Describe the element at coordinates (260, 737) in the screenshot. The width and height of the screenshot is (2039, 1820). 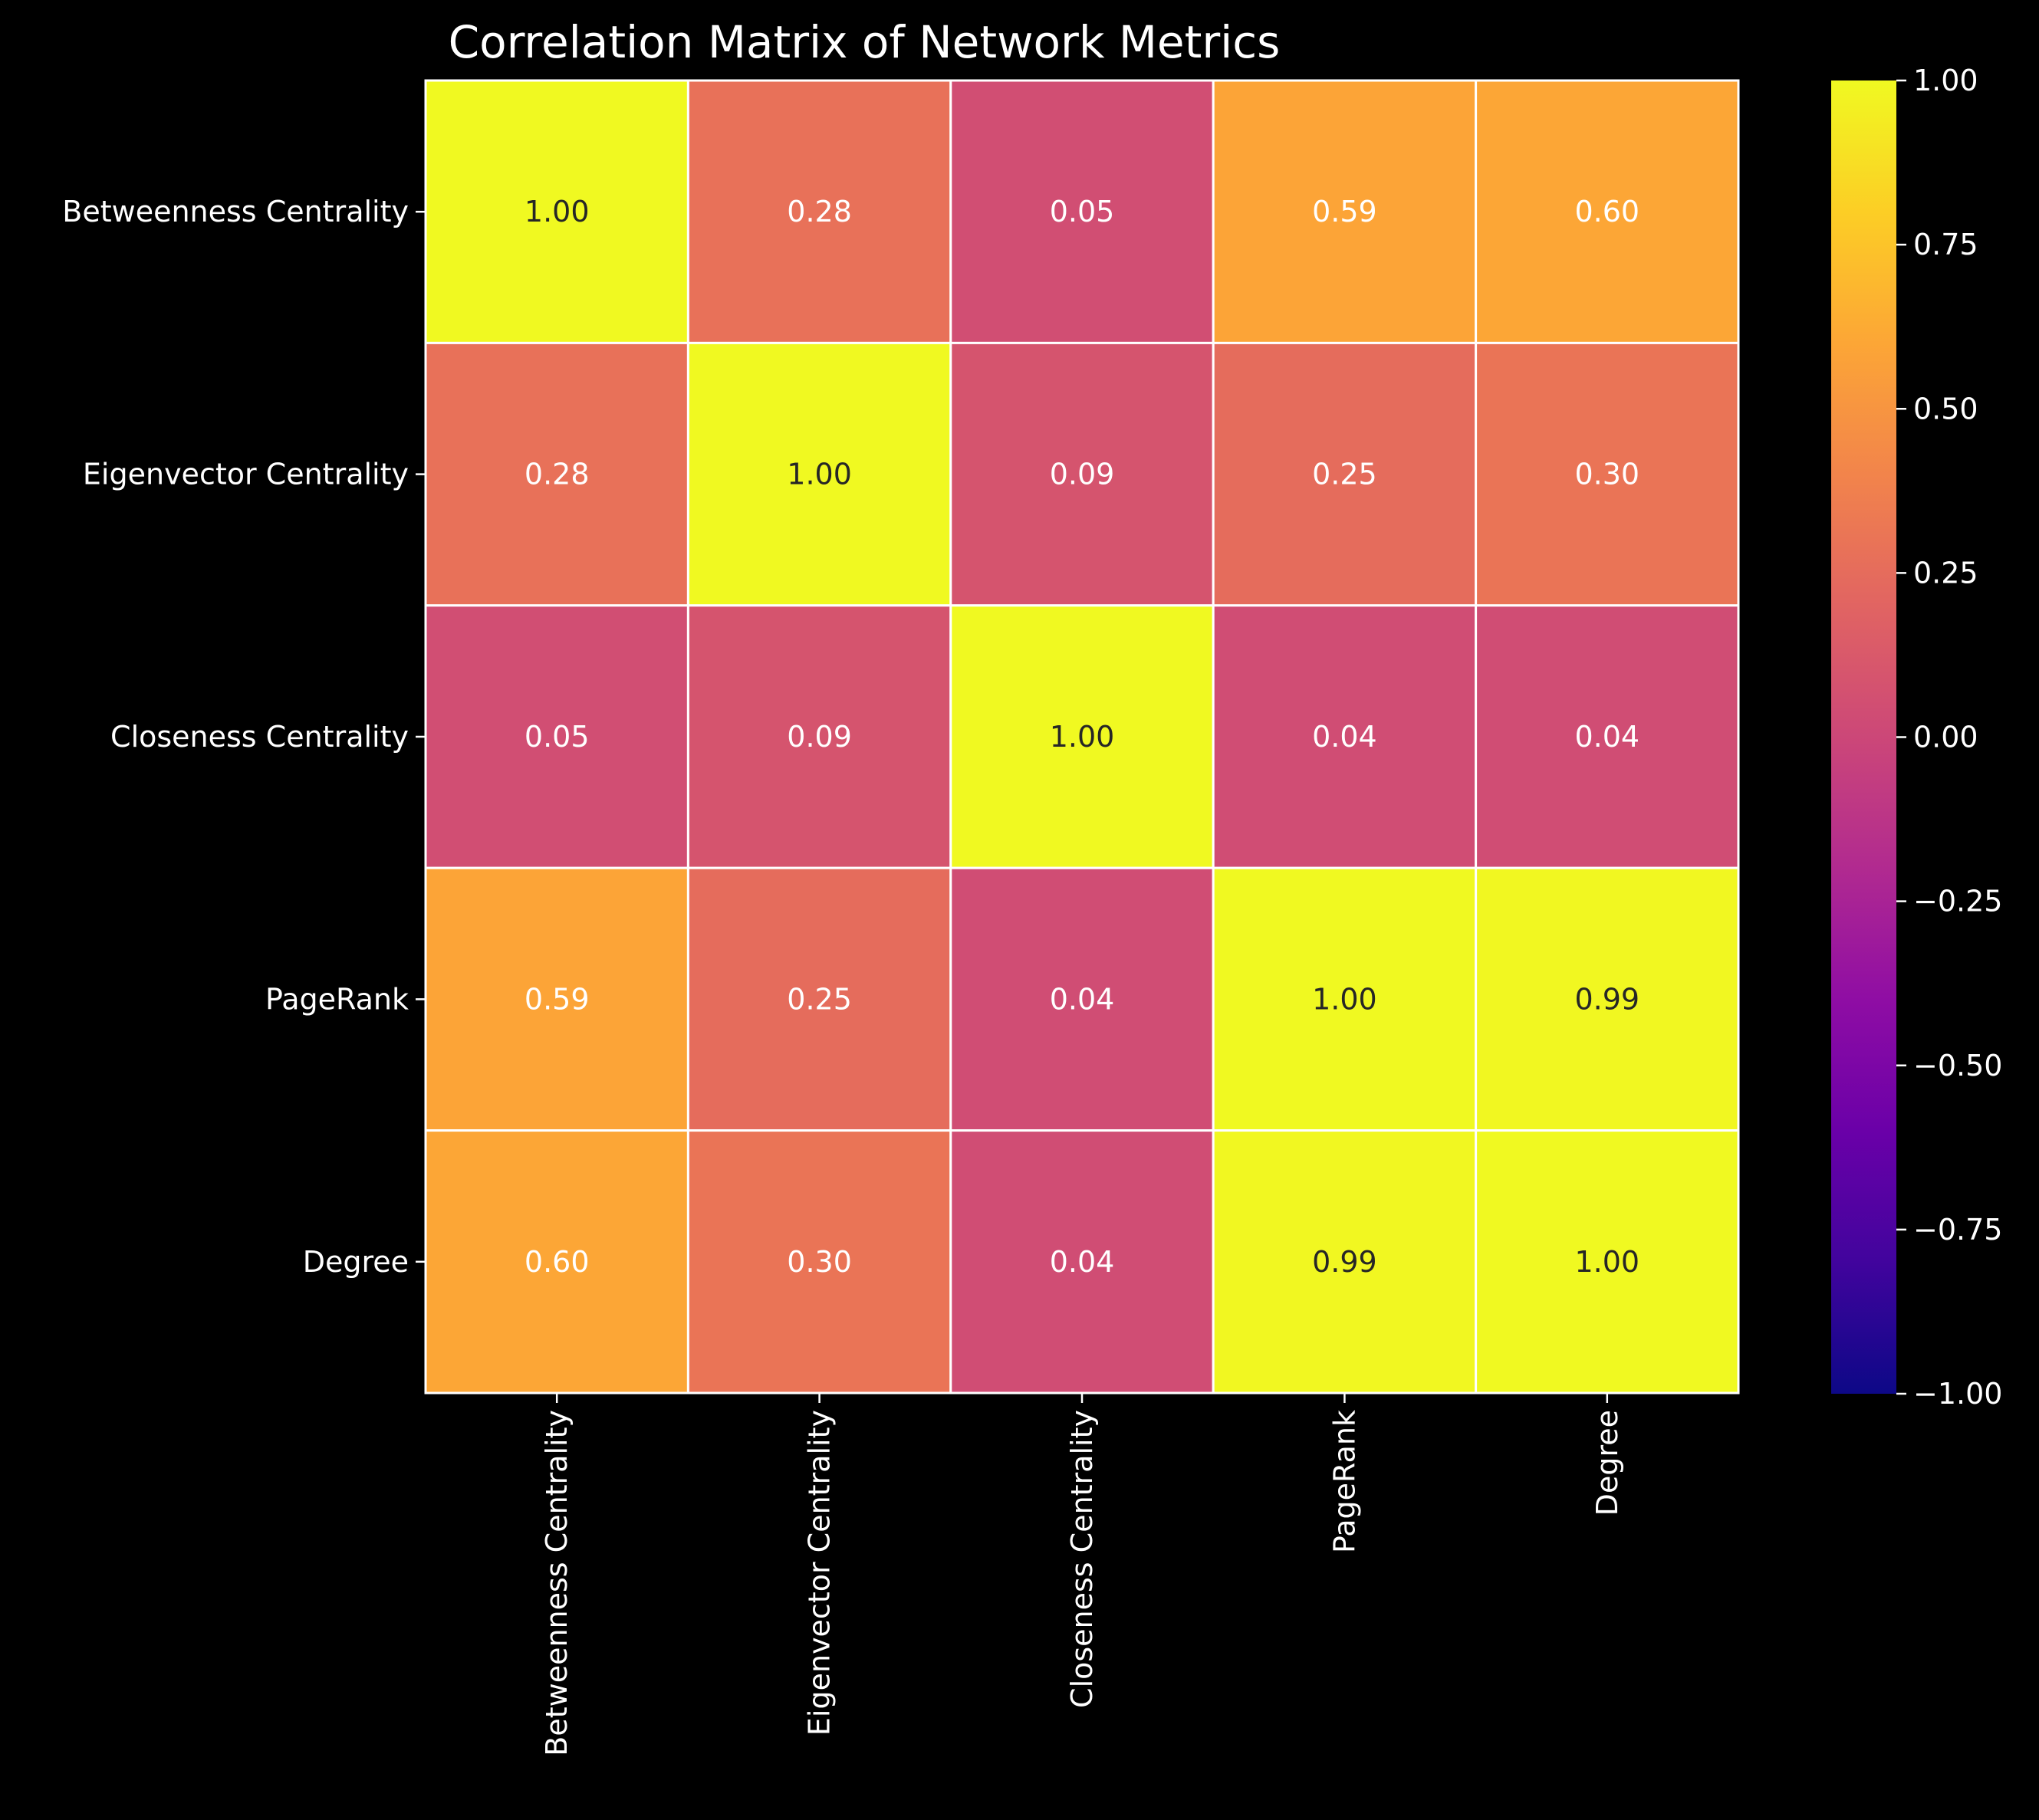
I see `y-tick-label: Closeness Centrality` at that location.